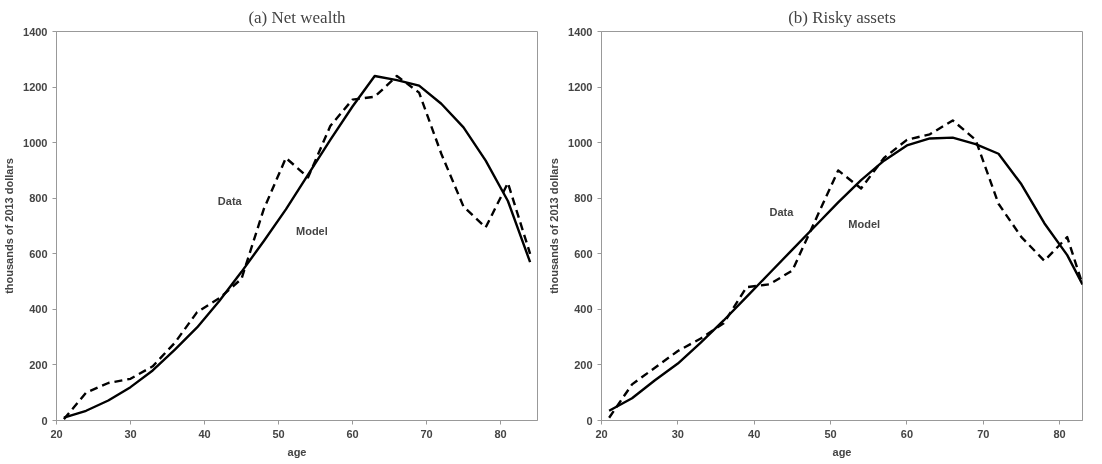  I want to click on chart-title: (a) Net wealth, so click(297, 17).